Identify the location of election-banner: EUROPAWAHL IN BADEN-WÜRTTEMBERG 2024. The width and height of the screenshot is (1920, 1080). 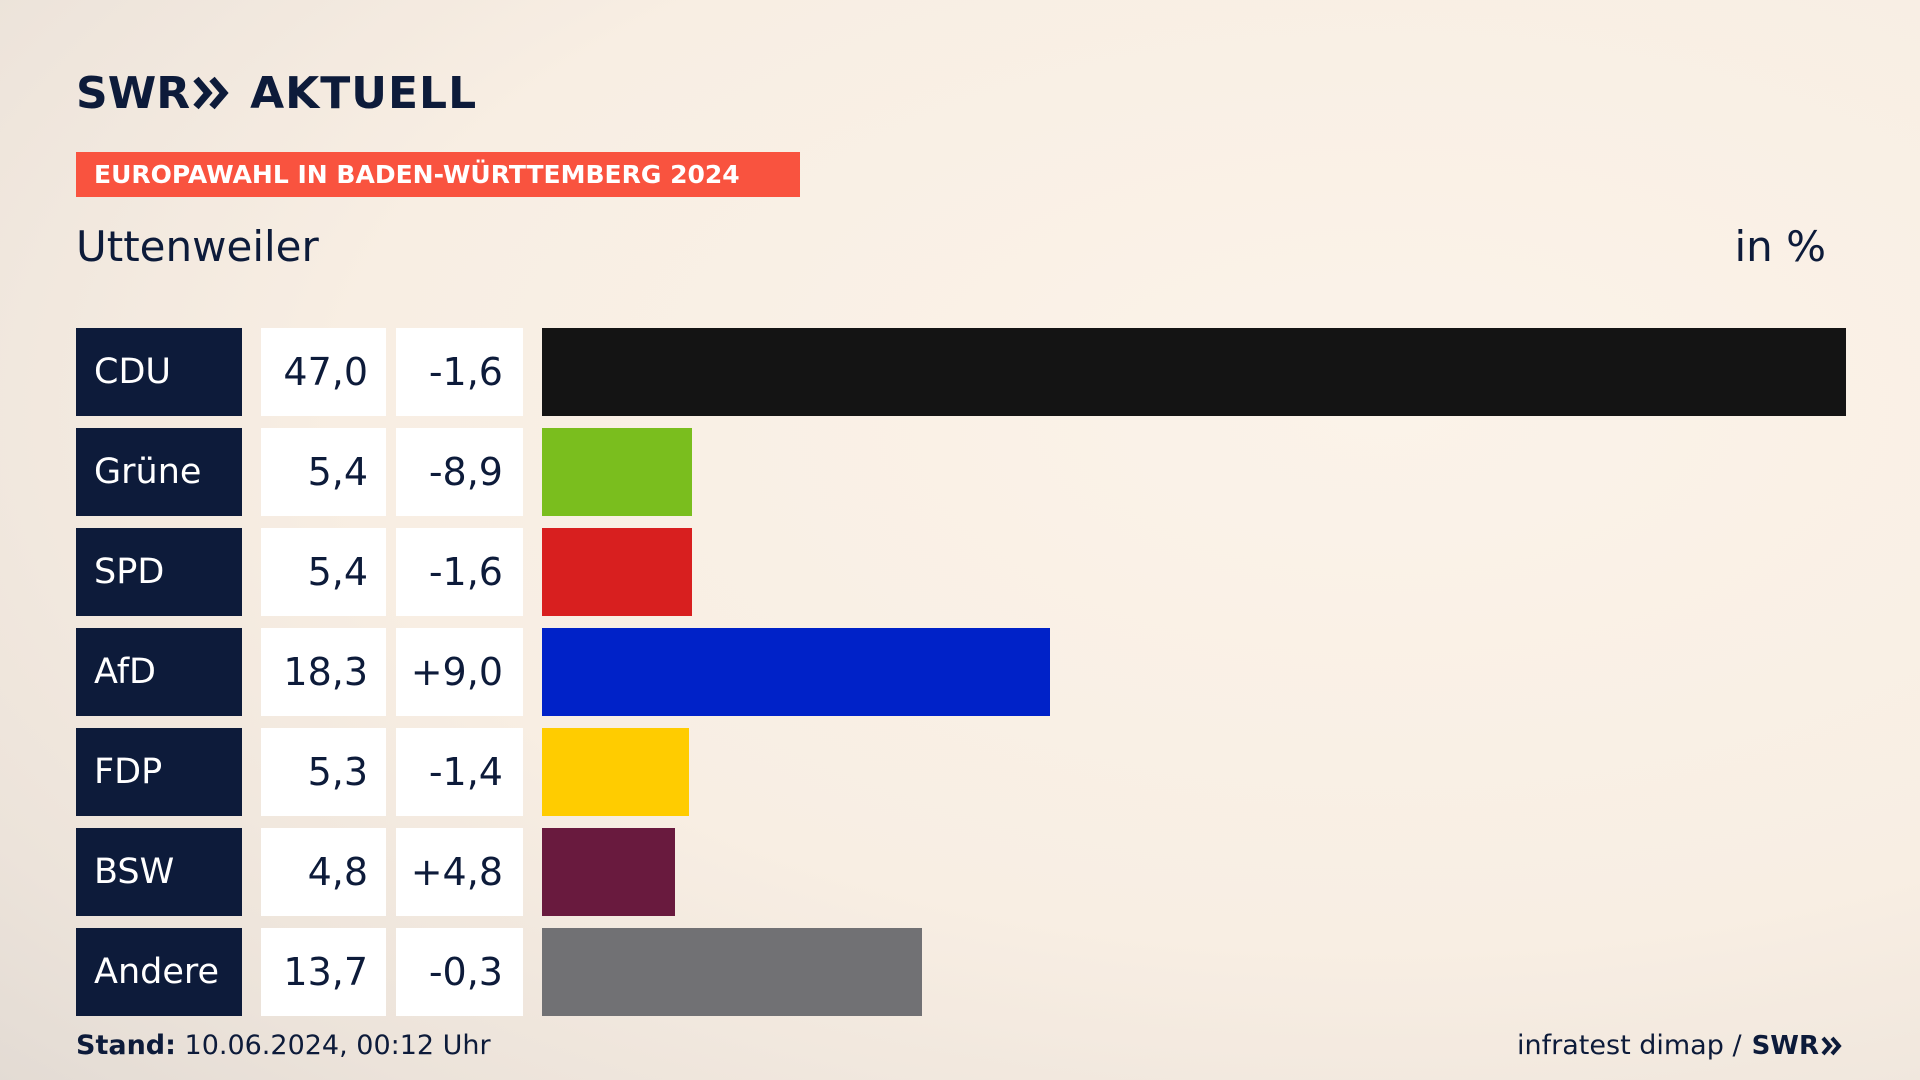
(438, 174).